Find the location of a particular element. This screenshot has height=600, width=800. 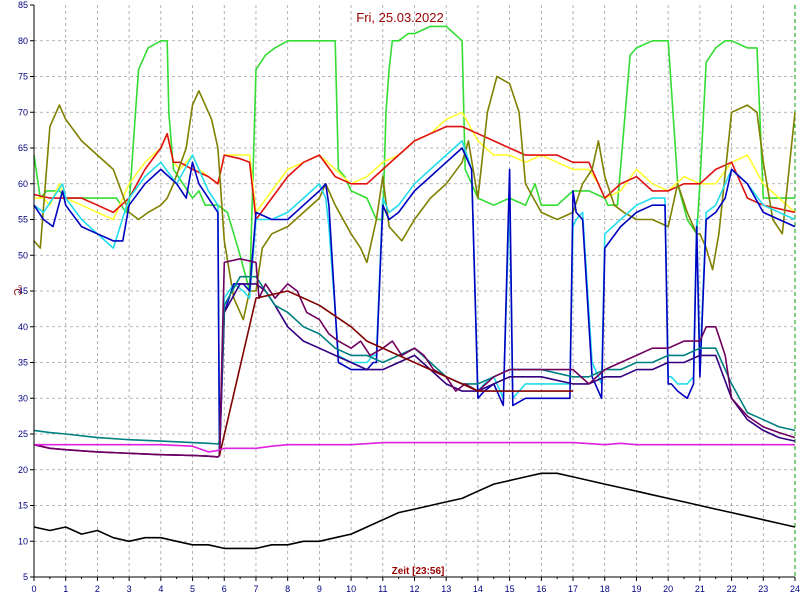

x-tick-label: 10 is located at coordinates (351, 589).